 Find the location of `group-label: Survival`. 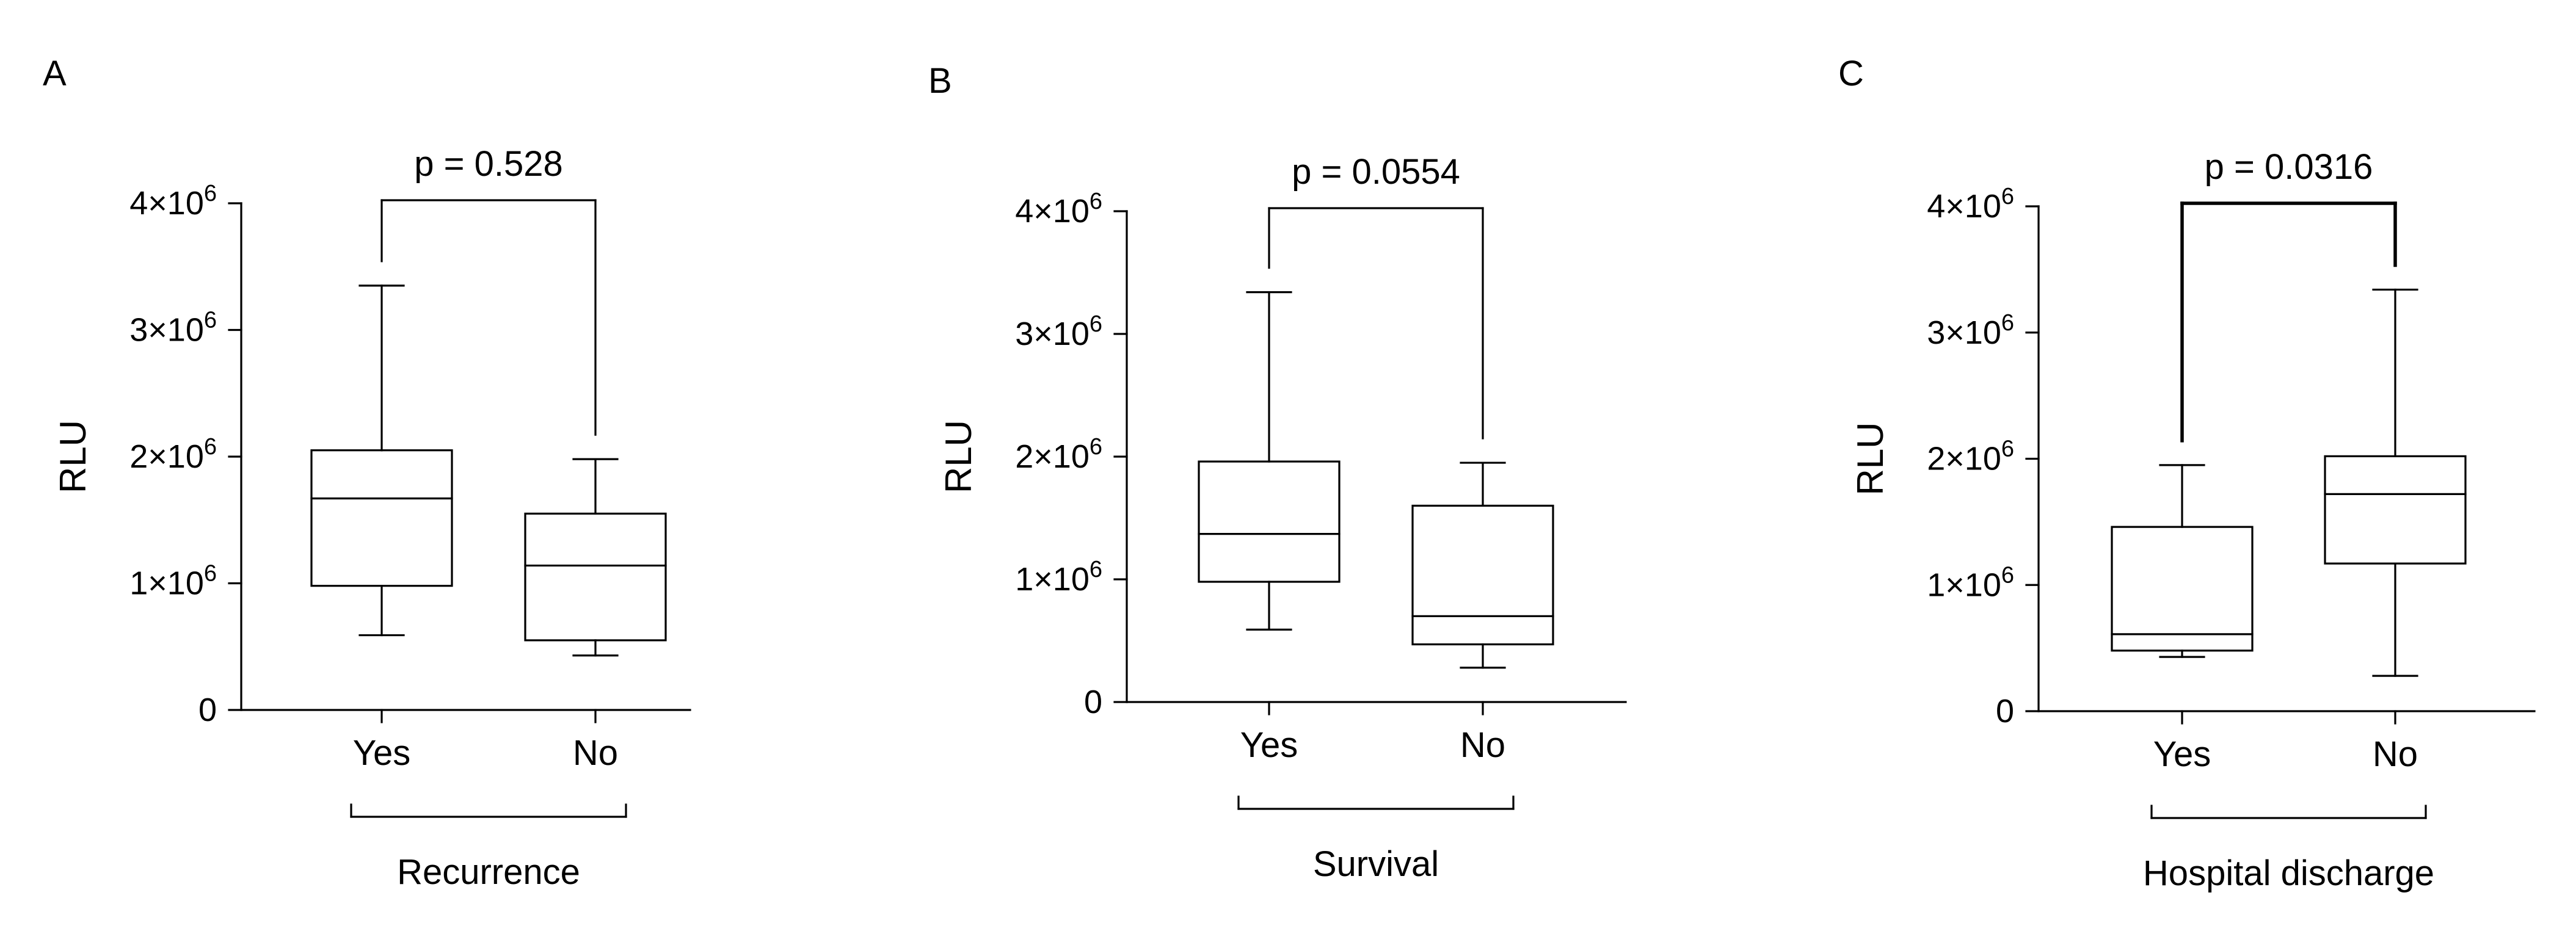

group-label: Survival is located at coordinates (1376, 864).